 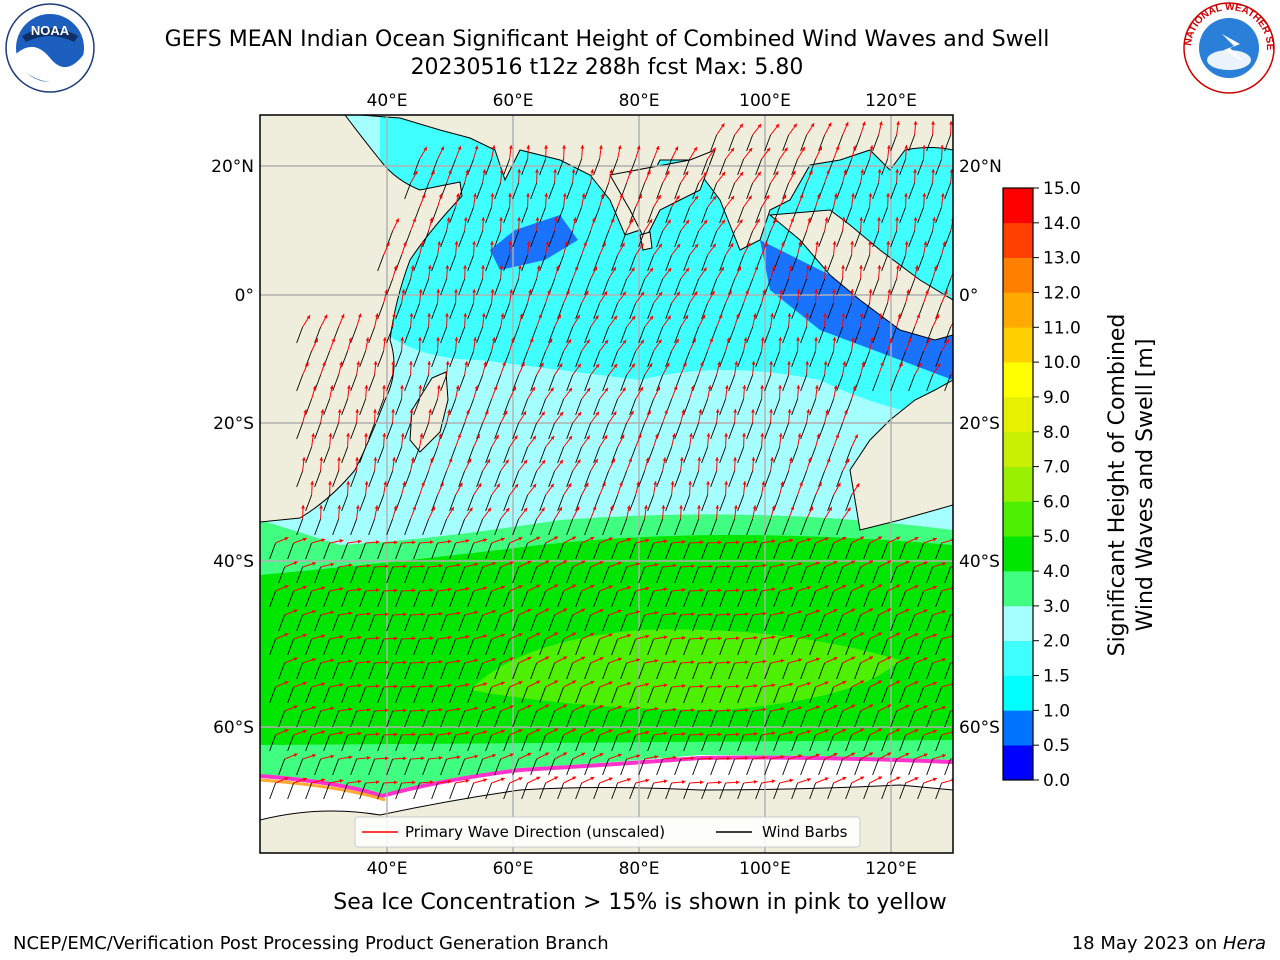 What do you see at coordinates (1018, 484) in the screenshot?
I see `colorbar` at bounding box center [1018, 484].